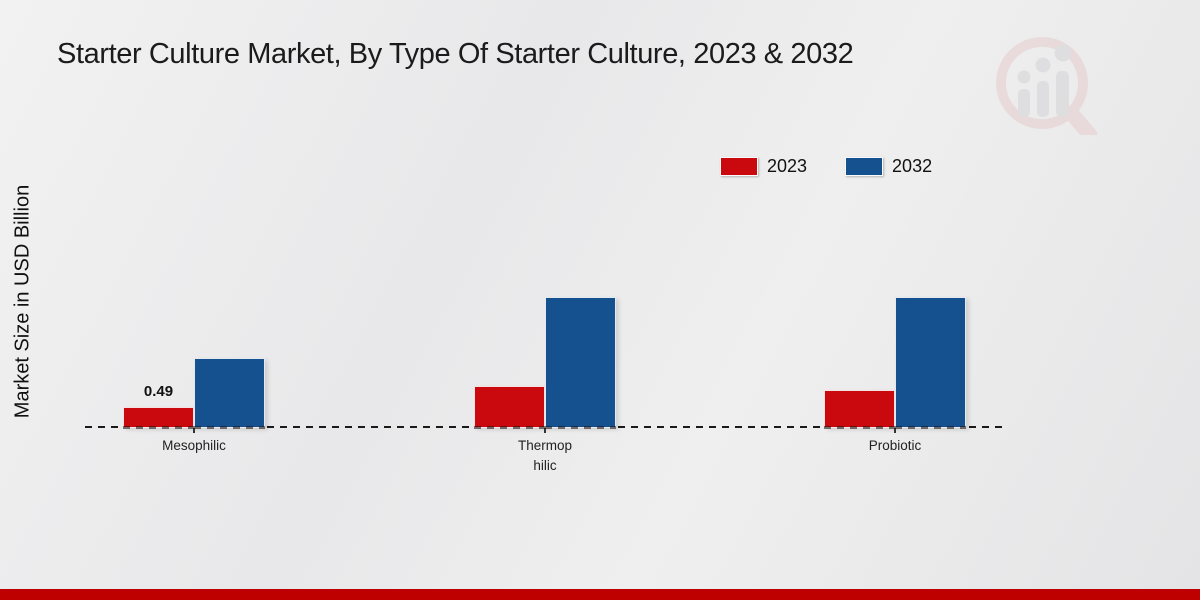 Image resolution: width=1200 pixels, height=600 pixels. I want to click on value-label-2023-mesophilic: 0.49, so click(158, 391).